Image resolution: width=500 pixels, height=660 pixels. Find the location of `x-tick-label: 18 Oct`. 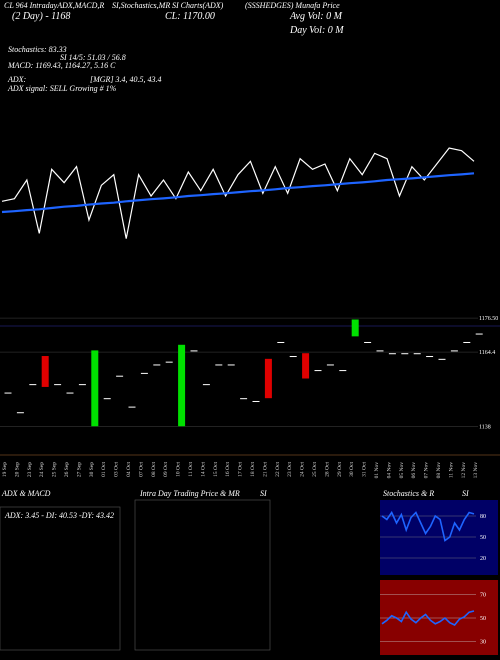

x-tick-label: 18 Oct is located at coordinates (253, 469).